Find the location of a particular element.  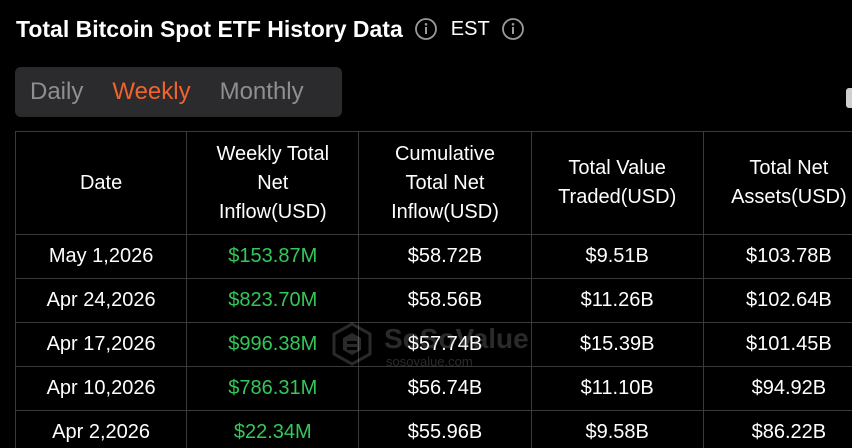

cell-date: Apr 17,2026 is located at coordinates (101, 344).